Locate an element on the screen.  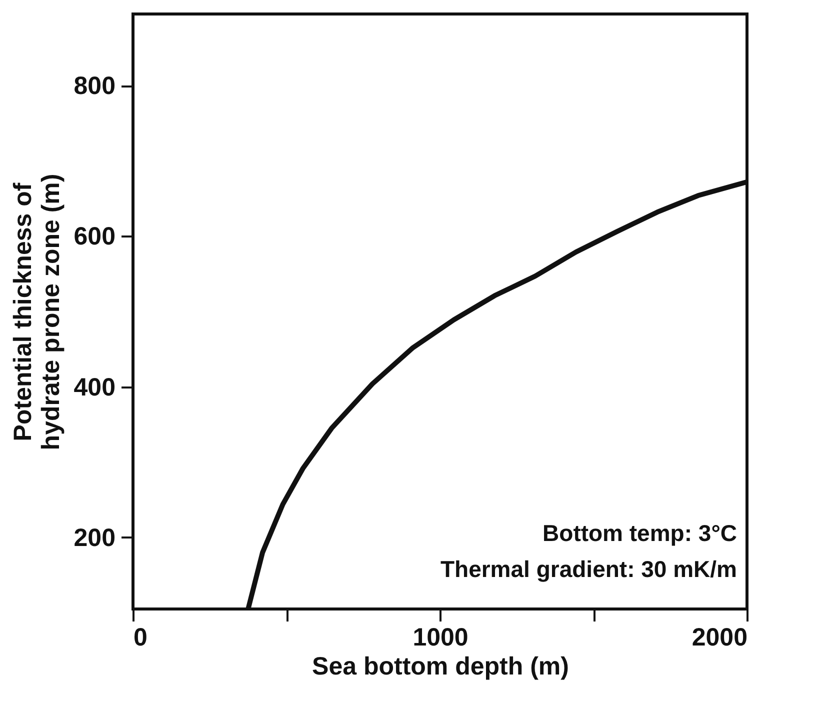
annotation: Thermal gradient: 30 mK/m is located at coordinates (588, 569).